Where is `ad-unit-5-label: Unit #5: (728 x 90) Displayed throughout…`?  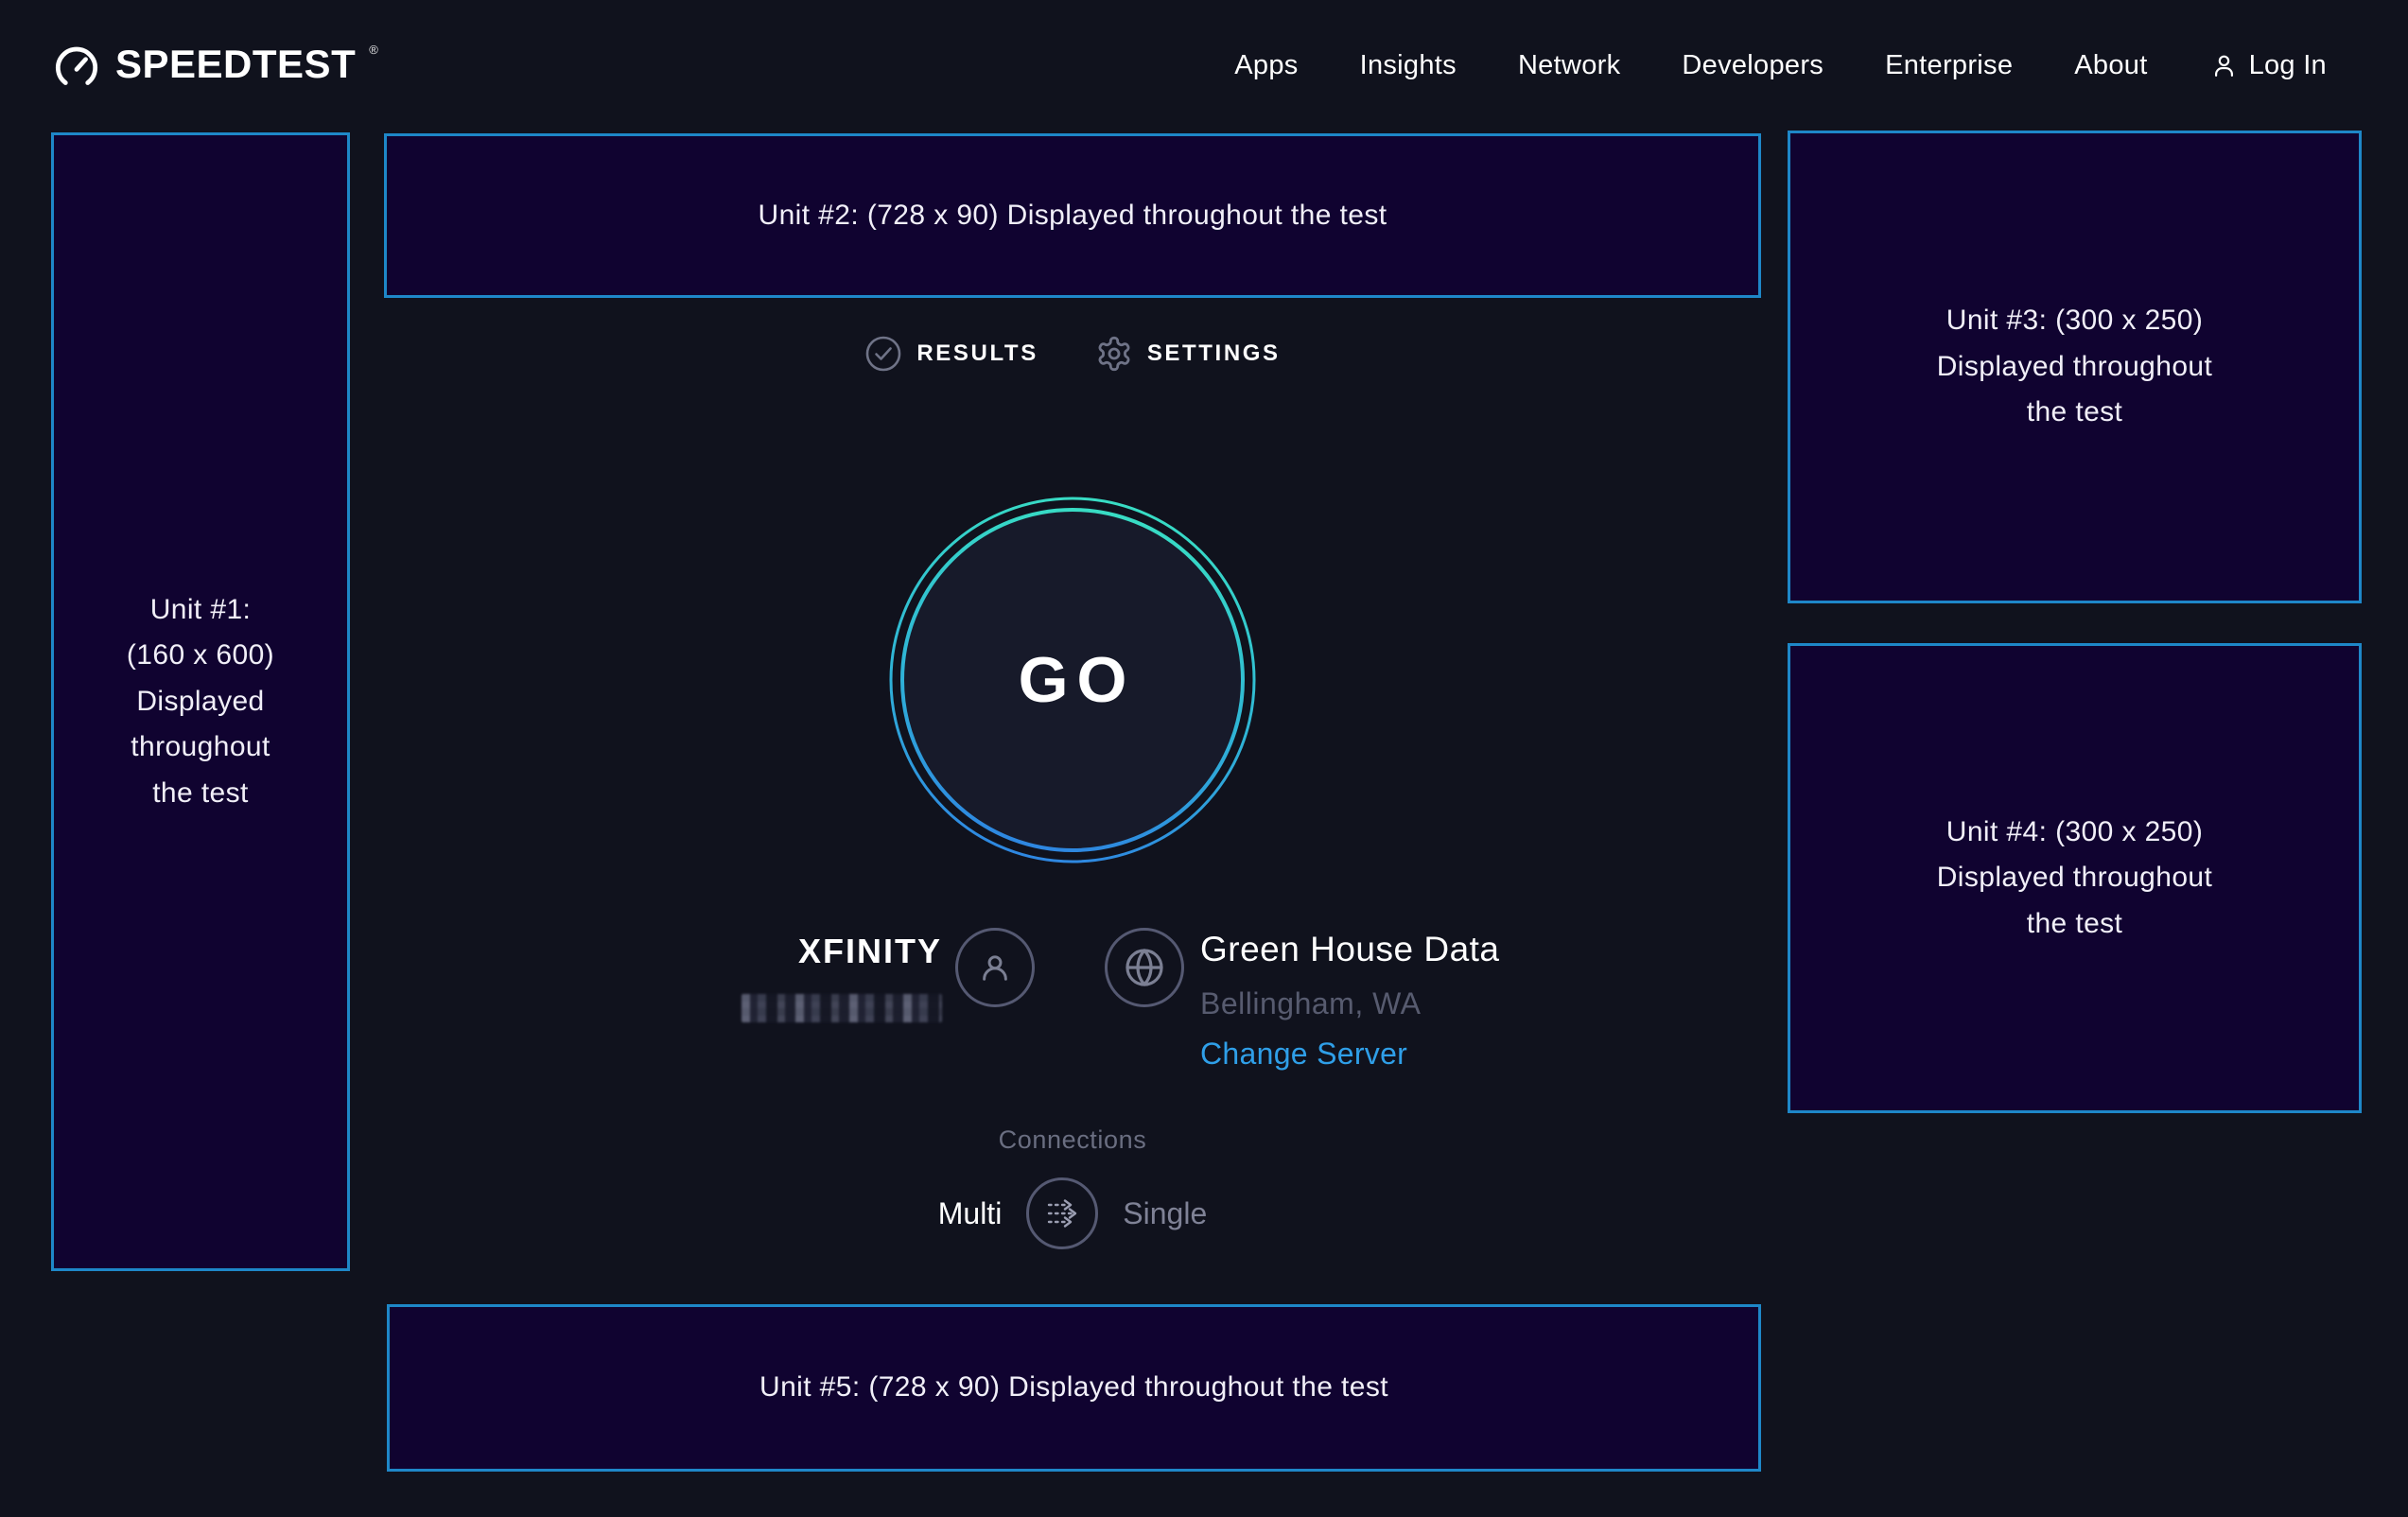
ad-unit-5-label: Unit #5: (728 x 90) Displayed throughout… is located at coordinates (1073, 1387).